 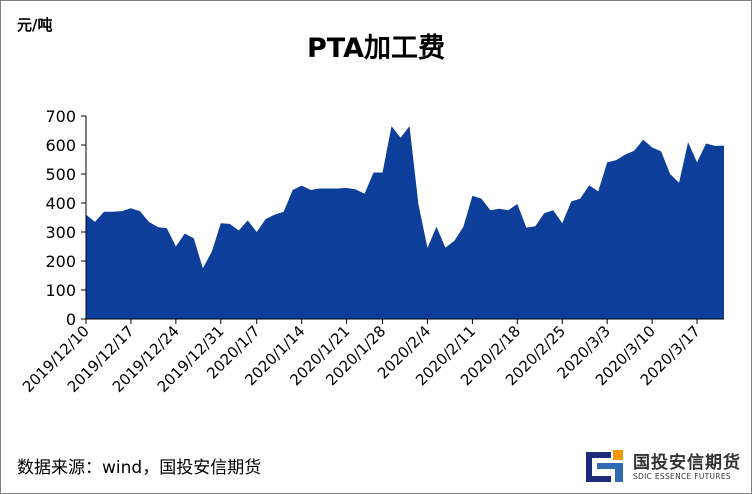 What do you see at coordinates (65, 218) in the screenshot?
I see `y-axis-ticks: 0 100 200 300 400 500 600 700` at bounding box center [65, 218].